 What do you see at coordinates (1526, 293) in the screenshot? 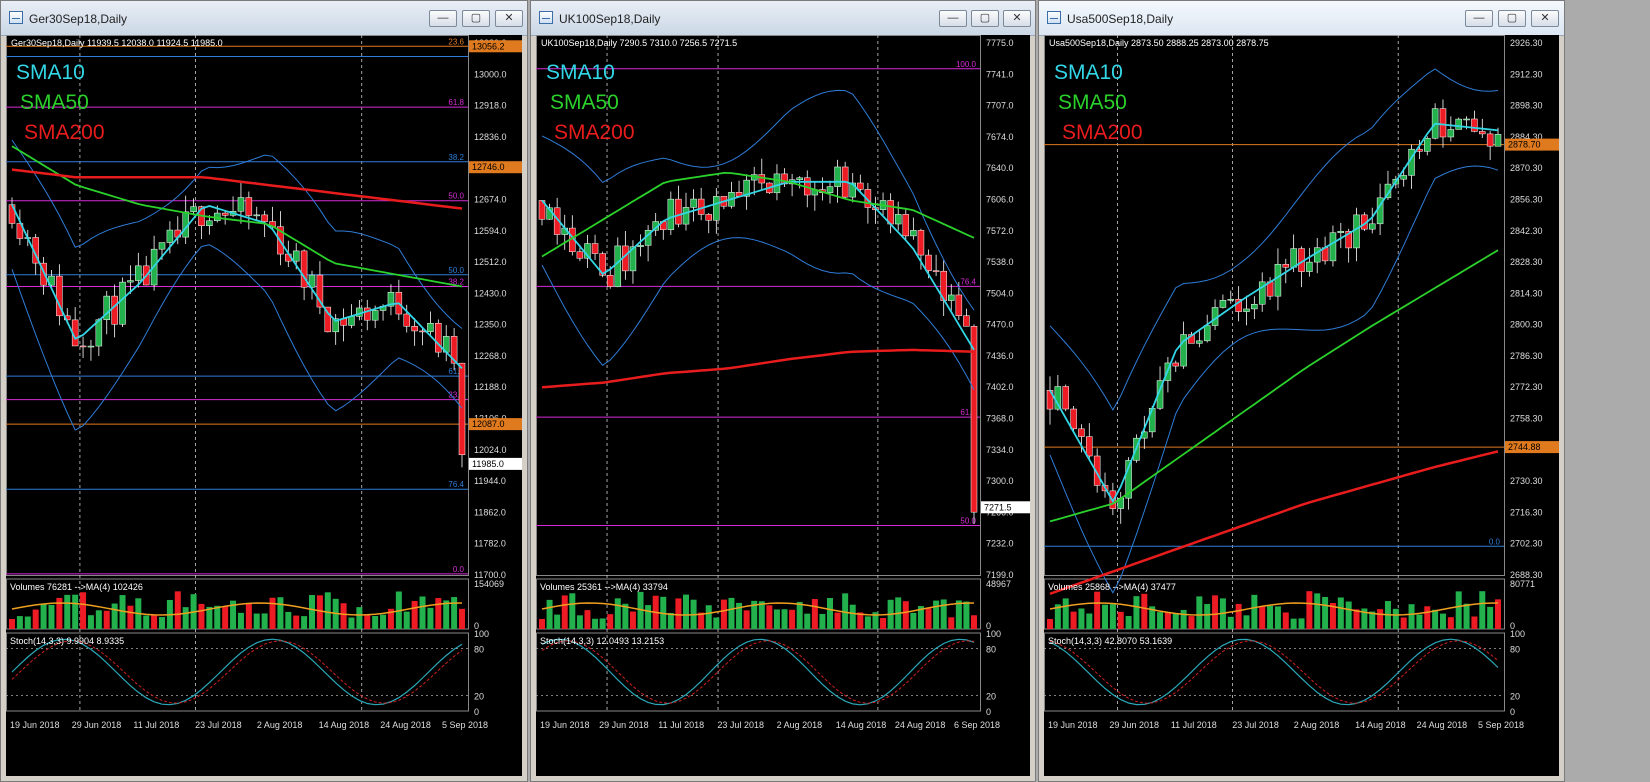
I see `price-axis-tick: 2814.30` at bounding box center [1526, 293].